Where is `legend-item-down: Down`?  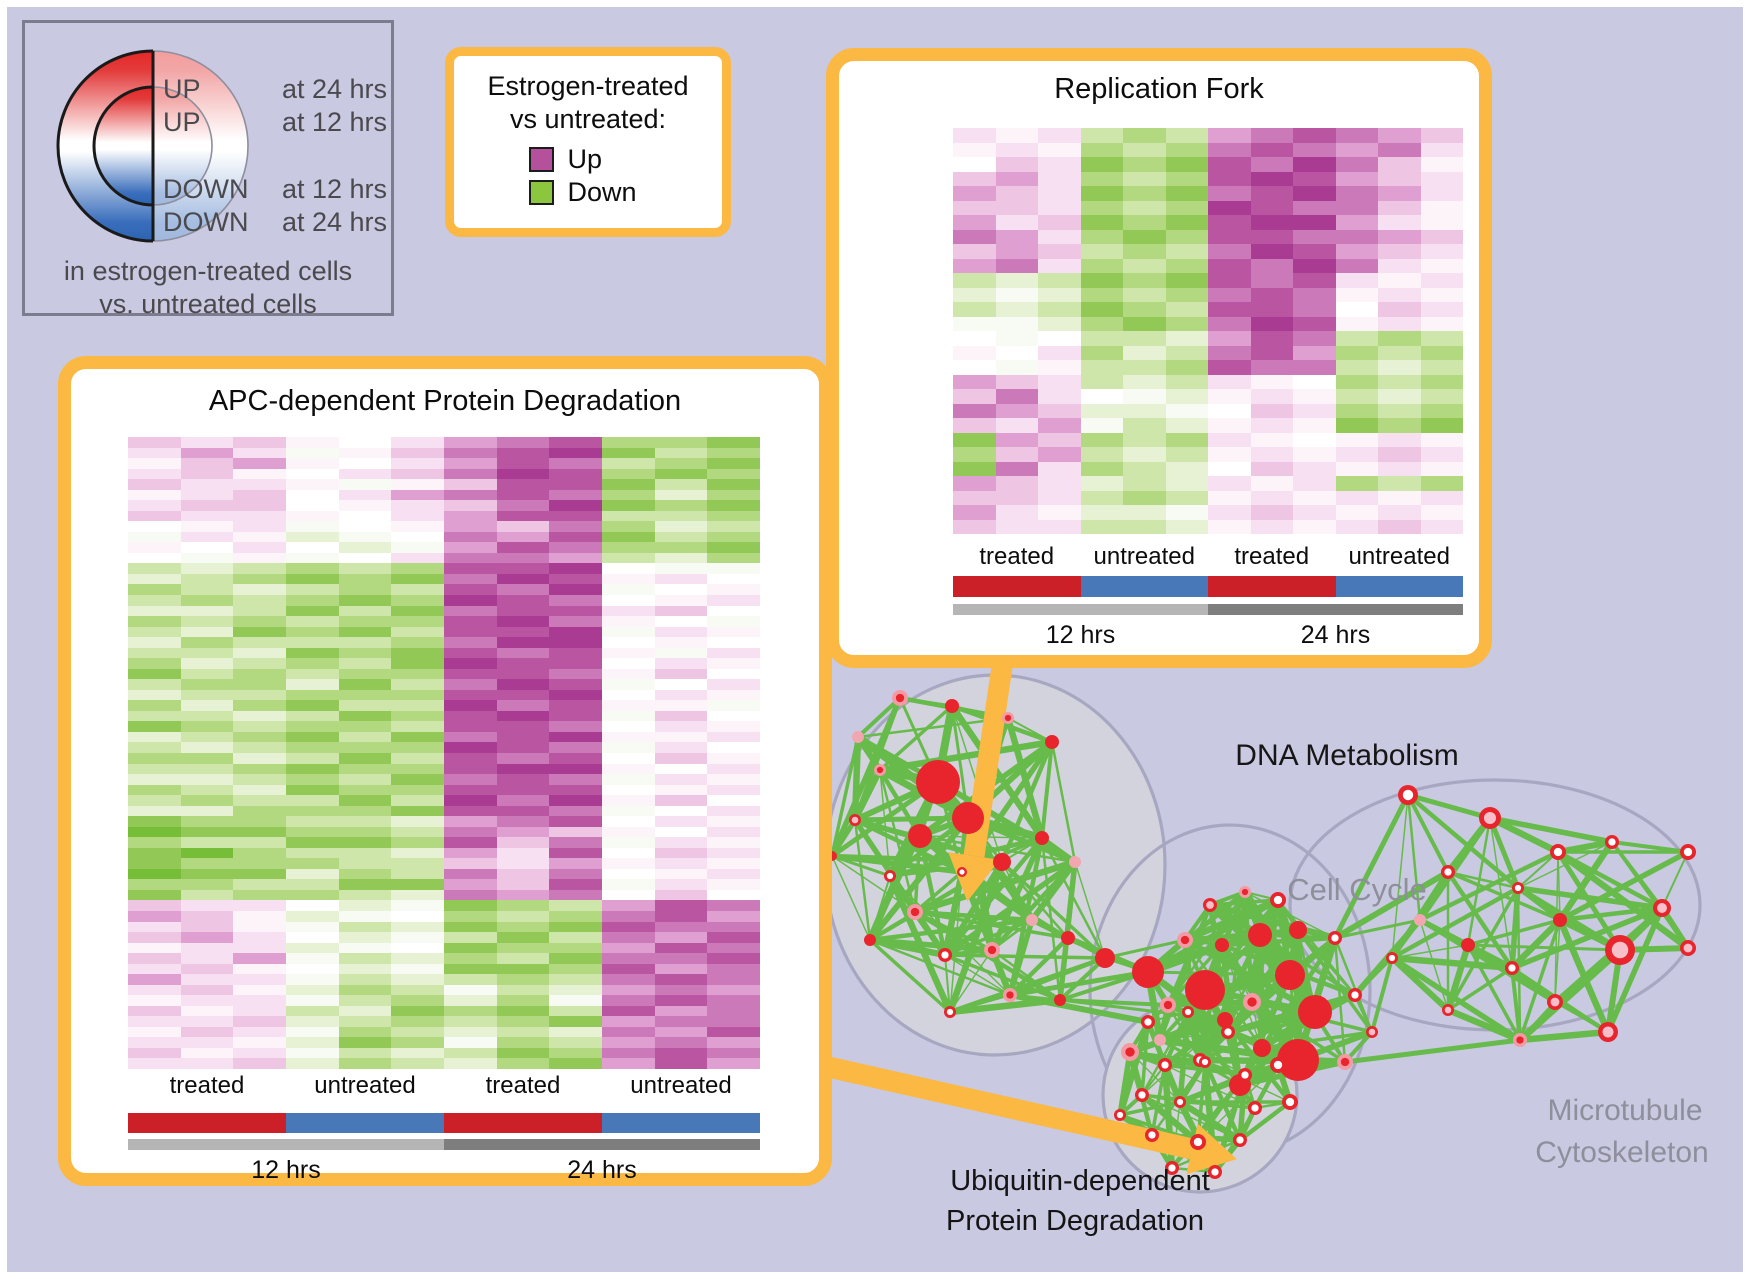 legend-item-down: Down is located at coordinates (588, 192).